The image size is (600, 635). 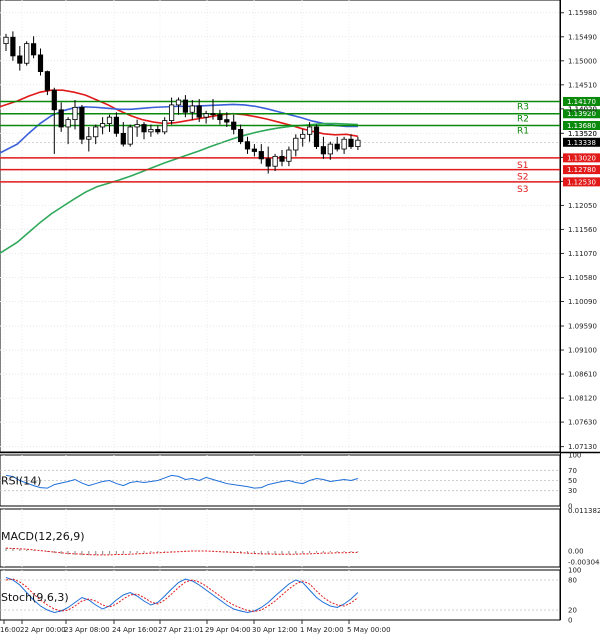 What do you see at coordinates (43, 630) in the screenshot?
I see `x-tick-label: 22 Apr 00:00` at bounding box center [43, 630].